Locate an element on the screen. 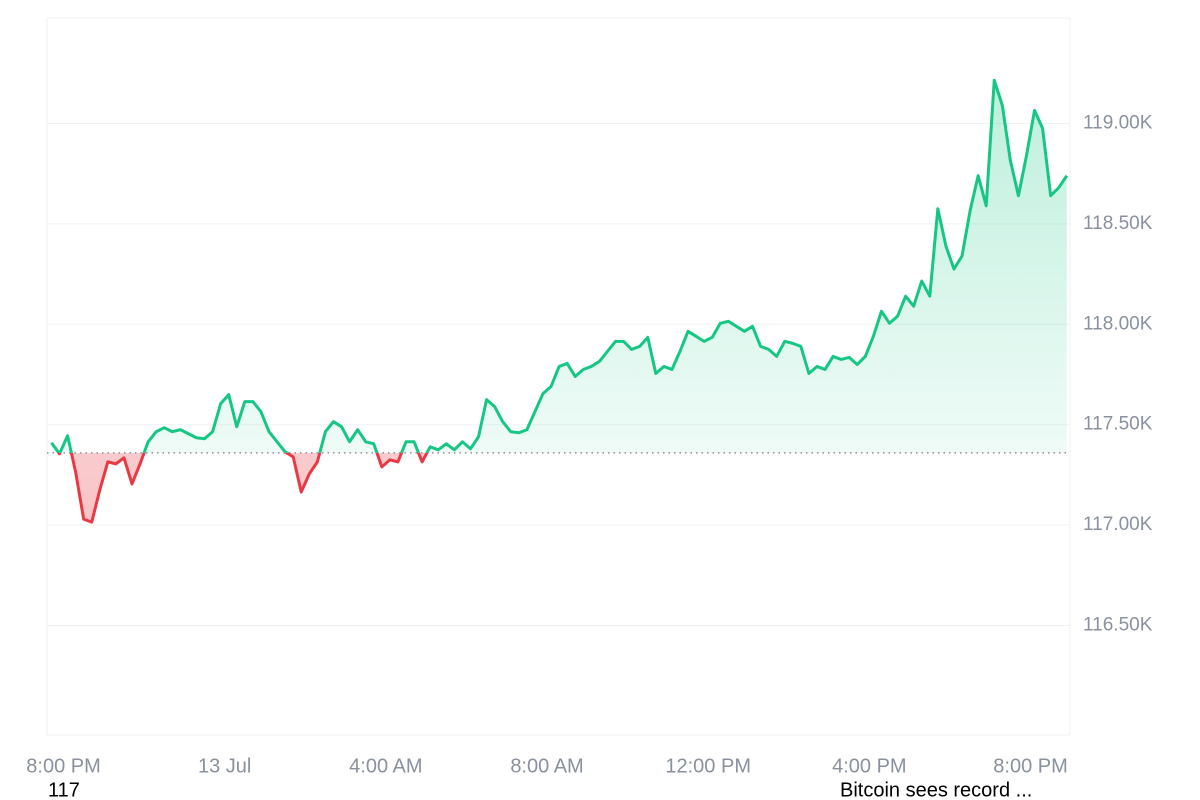 The image size is (1200, 800). y-tick-label: 117.00K is located at coordinates (1118, 524).